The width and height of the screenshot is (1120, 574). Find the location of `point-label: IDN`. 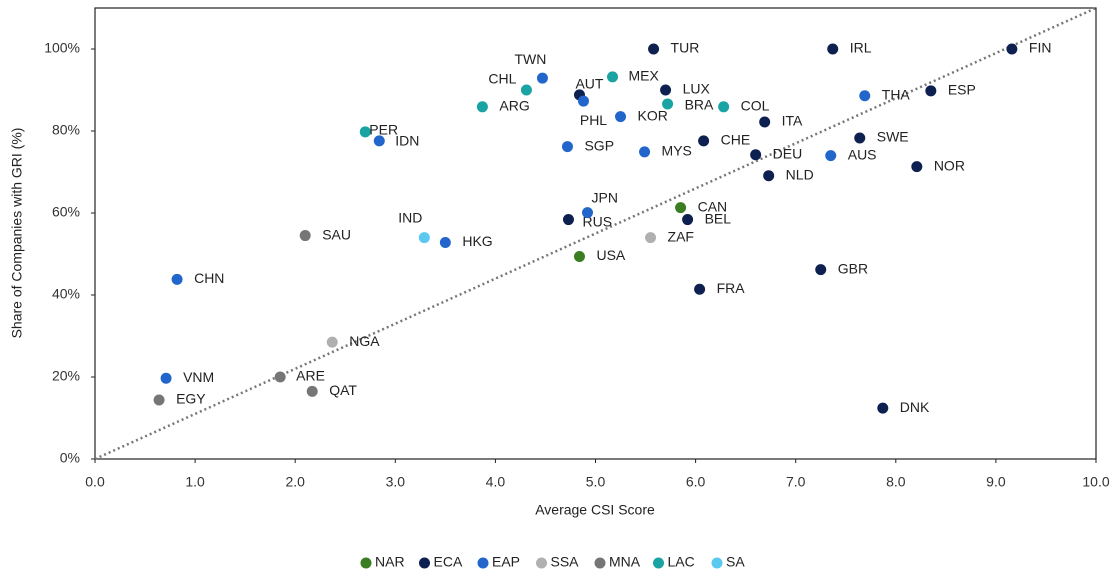

point-label: IDN is located at coordinates (407, 141).